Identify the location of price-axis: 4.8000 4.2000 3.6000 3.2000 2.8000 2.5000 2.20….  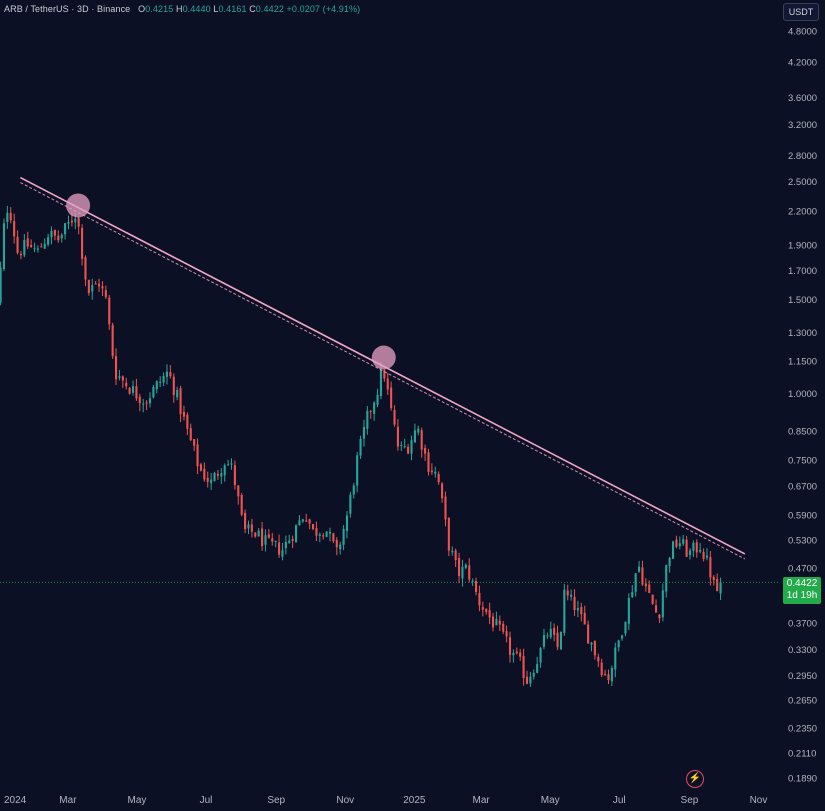
(802, 405).